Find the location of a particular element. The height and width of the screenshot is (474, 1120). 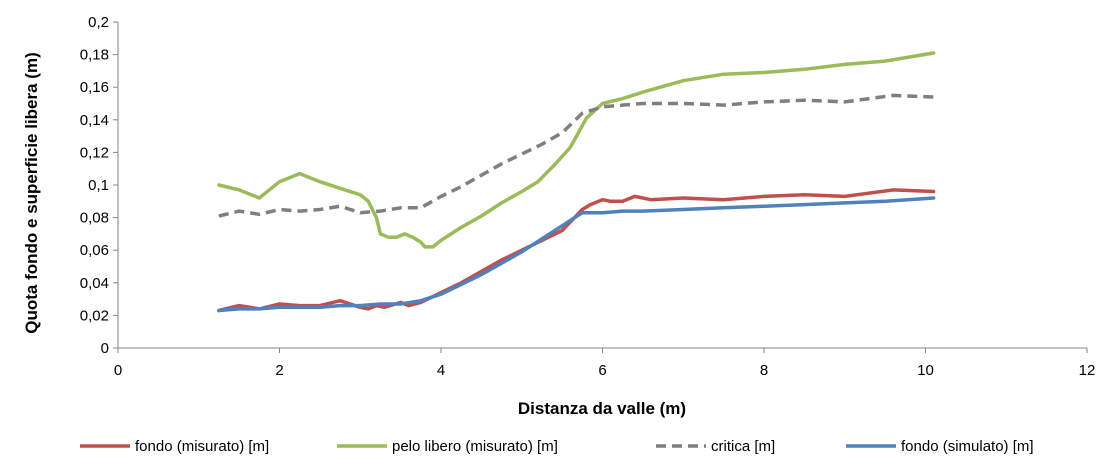

legend-label: fondo (misurato) [m] is located at coordinates (202, 446).